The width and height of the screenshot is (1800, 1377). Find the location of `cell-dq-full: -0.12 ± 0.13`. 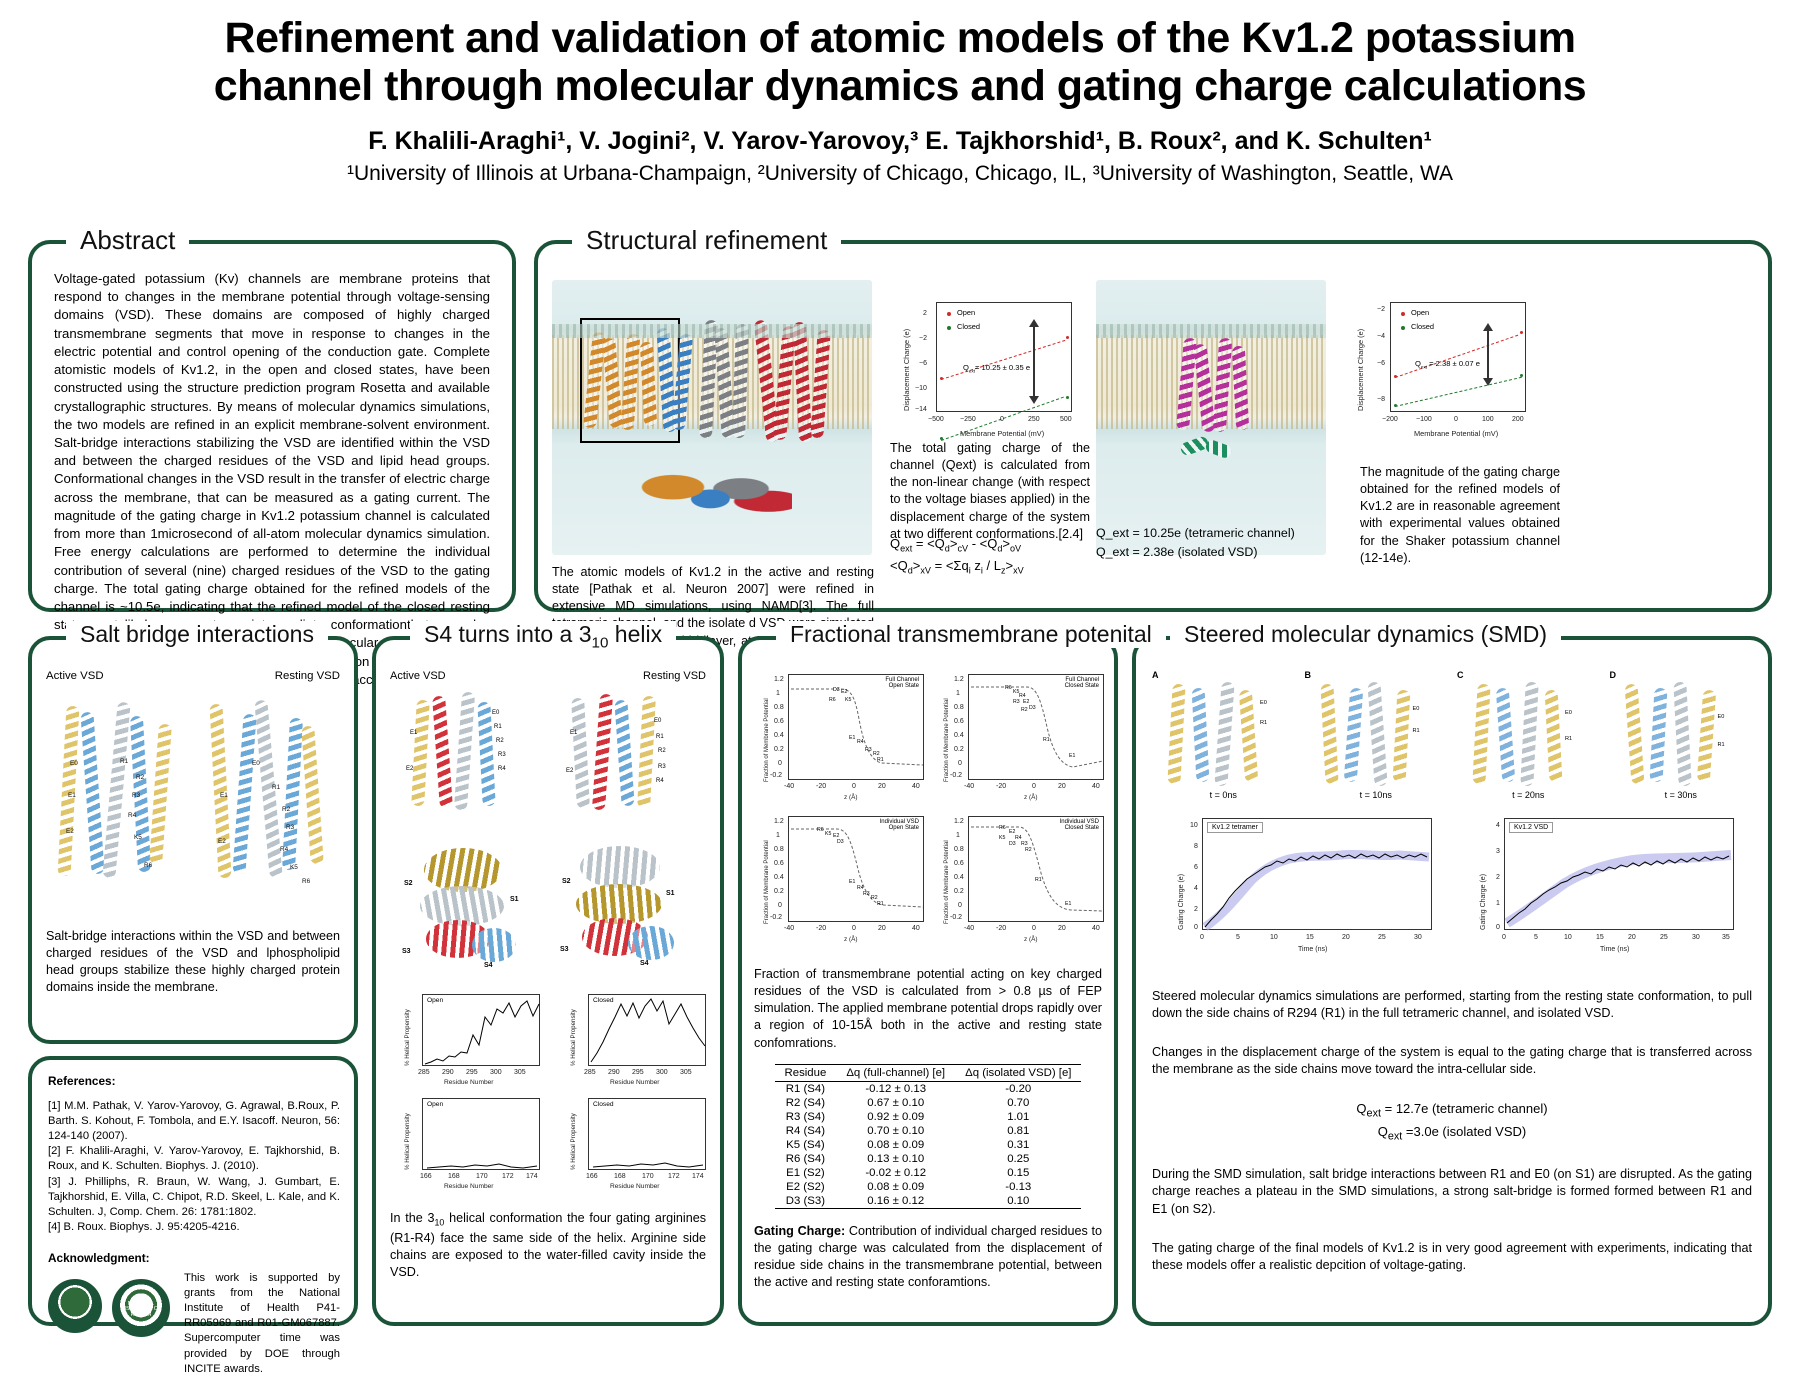

cell-dq-full: -0.12 ± 0.13 is located at coordinates (896, 1088).